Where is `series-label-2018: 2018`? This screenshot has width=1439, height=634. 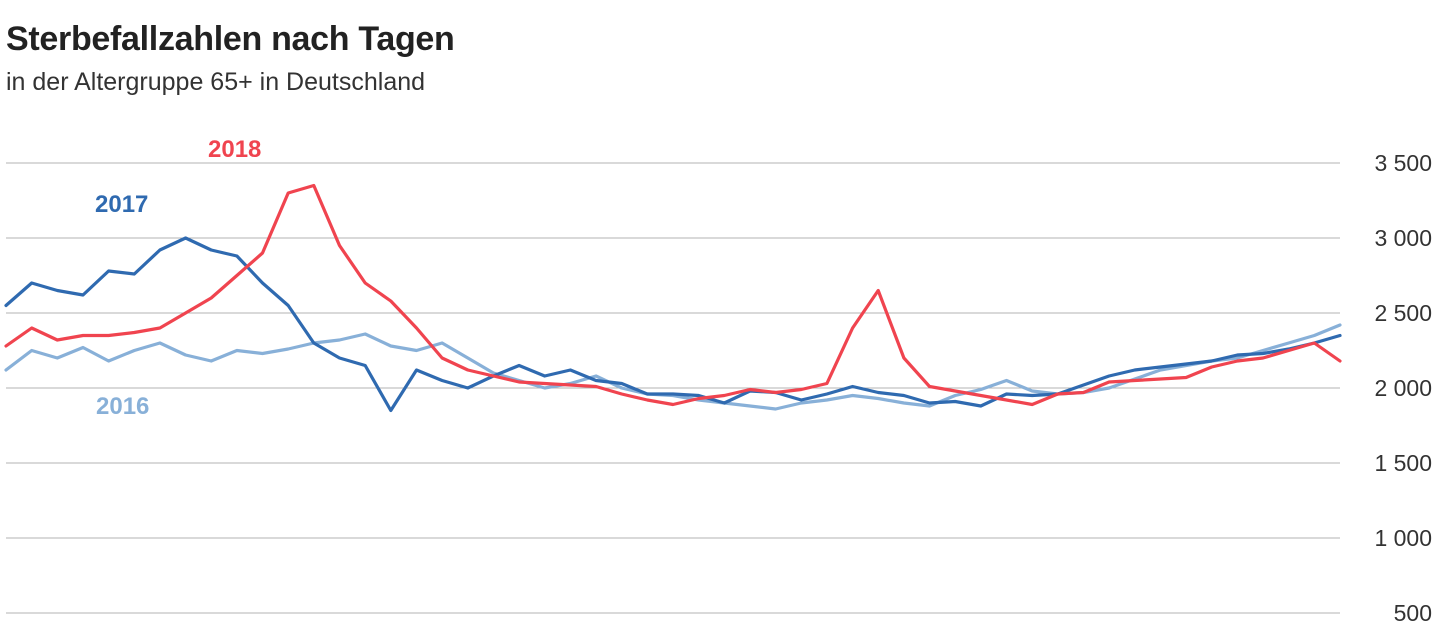 series-label-2018: 2018 is located at coordinates (234, 149).